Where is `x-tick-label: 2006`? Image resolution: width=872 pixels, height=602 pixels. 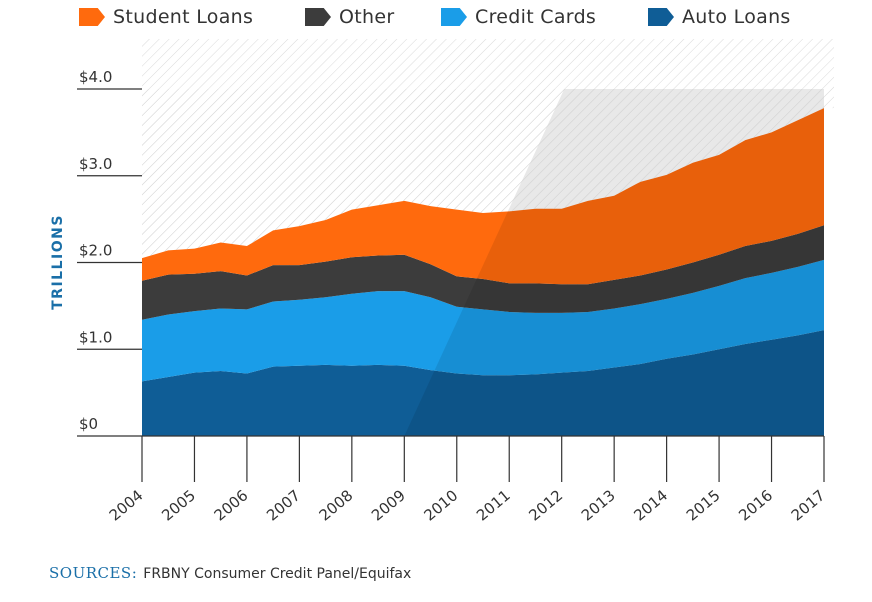 x-tick-label: 2006 is located at coordinates (231, 505).